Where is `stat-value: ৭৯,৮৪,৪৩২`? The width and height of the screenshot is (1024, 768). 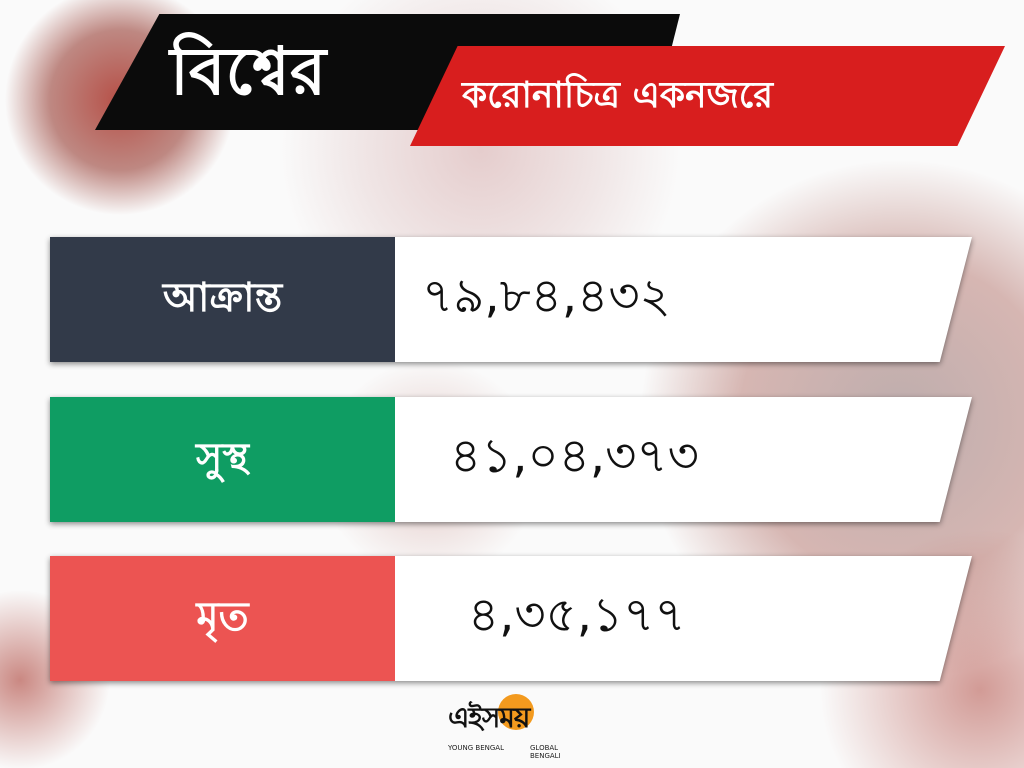 stat-value: ৭৯,৮৪,৪৩২ is located at coordinates (546, 296).